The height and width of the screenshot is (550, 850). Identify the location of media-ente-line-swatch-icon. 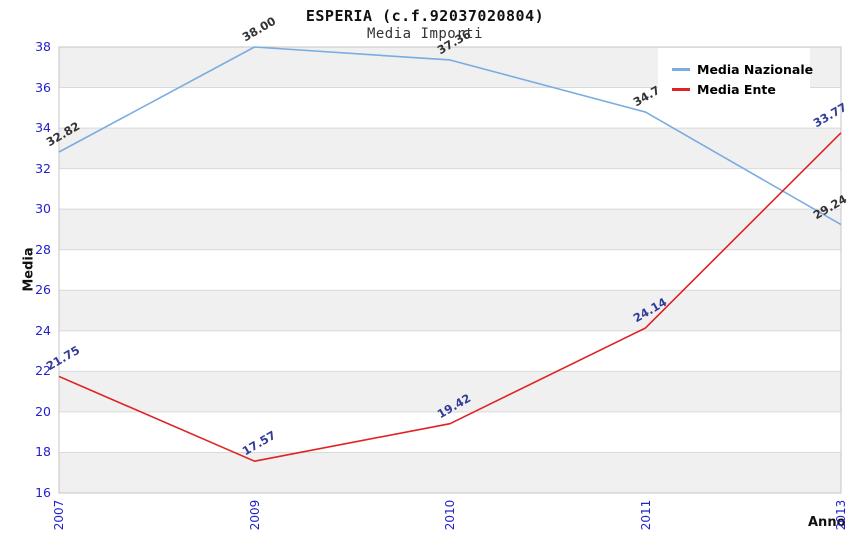
(681, 89).